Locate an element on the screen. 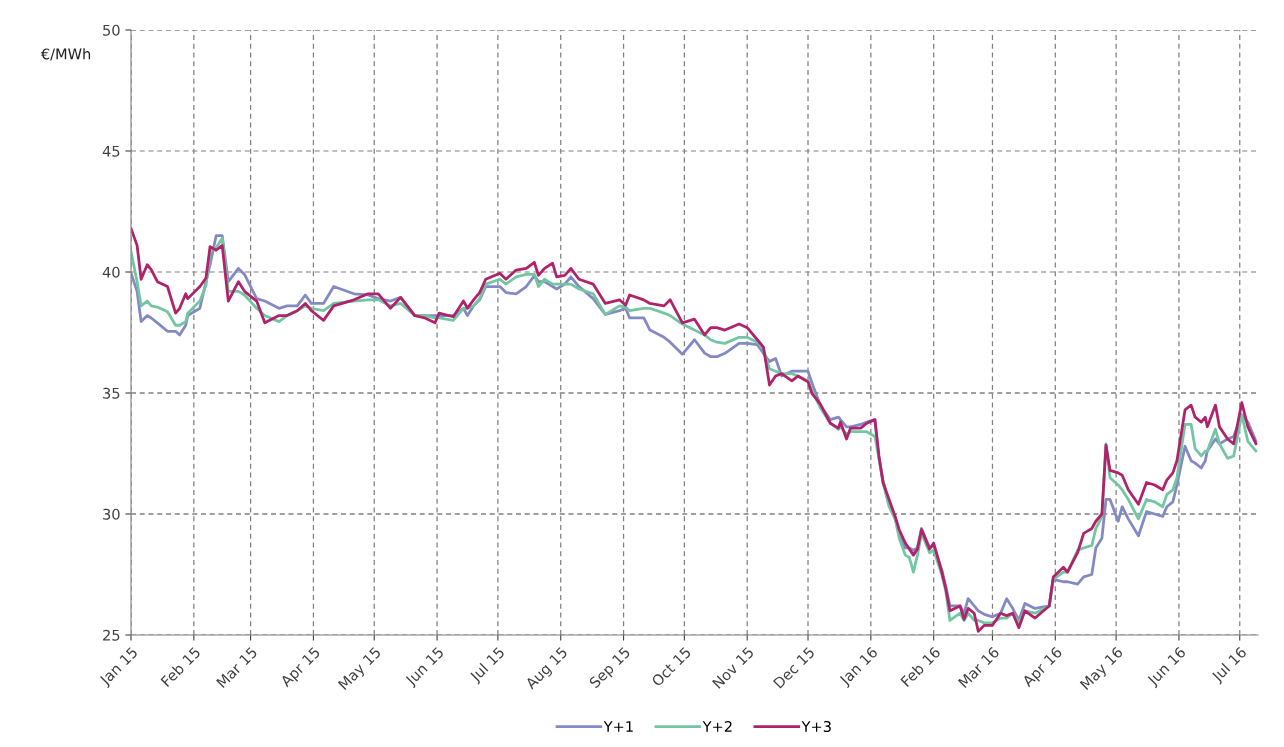  x-tick-label: Jan 15 is located at coordinates (119, 667).